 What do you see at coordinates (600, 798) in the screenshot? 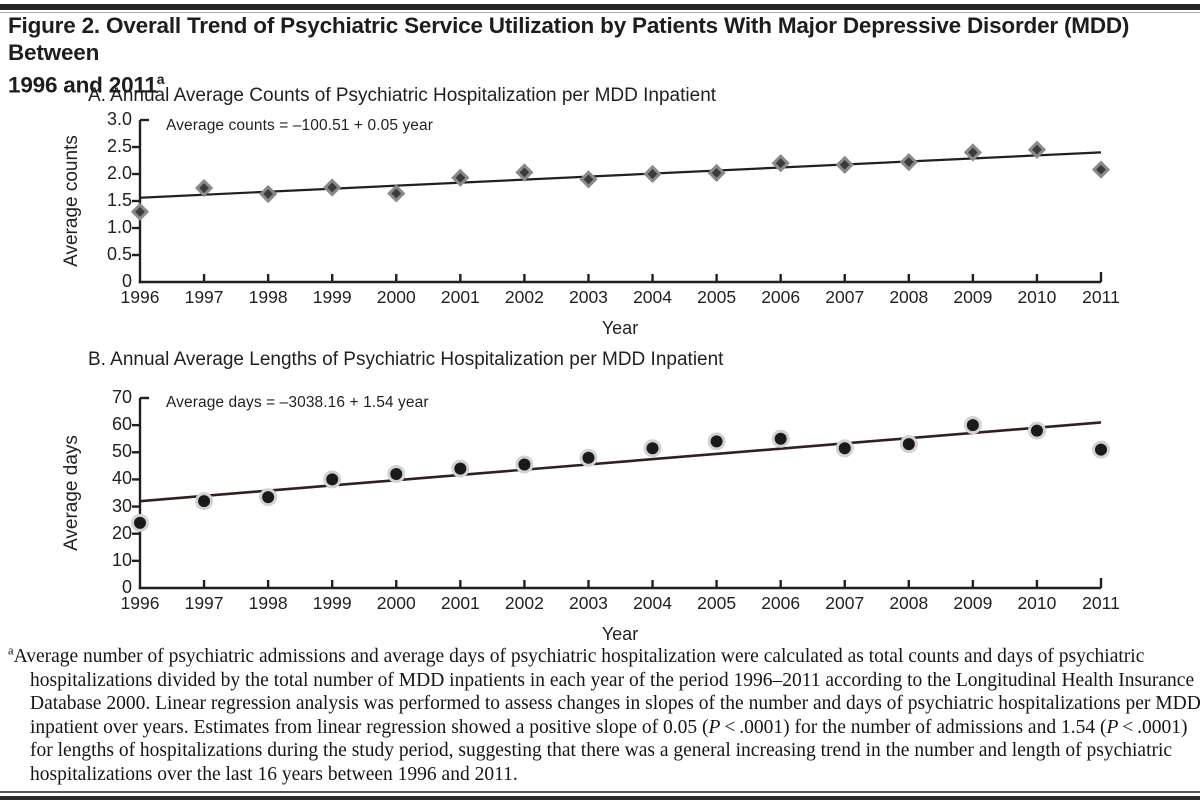
I see `bottom-rule-thick` at bounding box center [600, 798].